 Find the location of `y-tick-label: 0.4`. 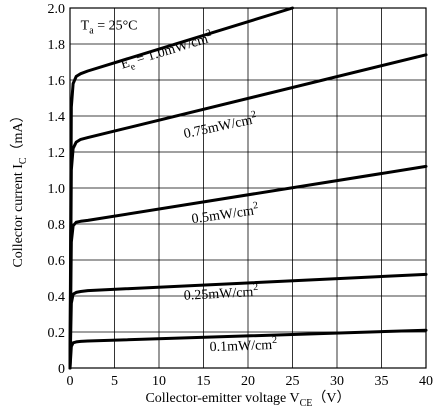

y-tick-label: 0.4 is located at coordinates (57, 297).